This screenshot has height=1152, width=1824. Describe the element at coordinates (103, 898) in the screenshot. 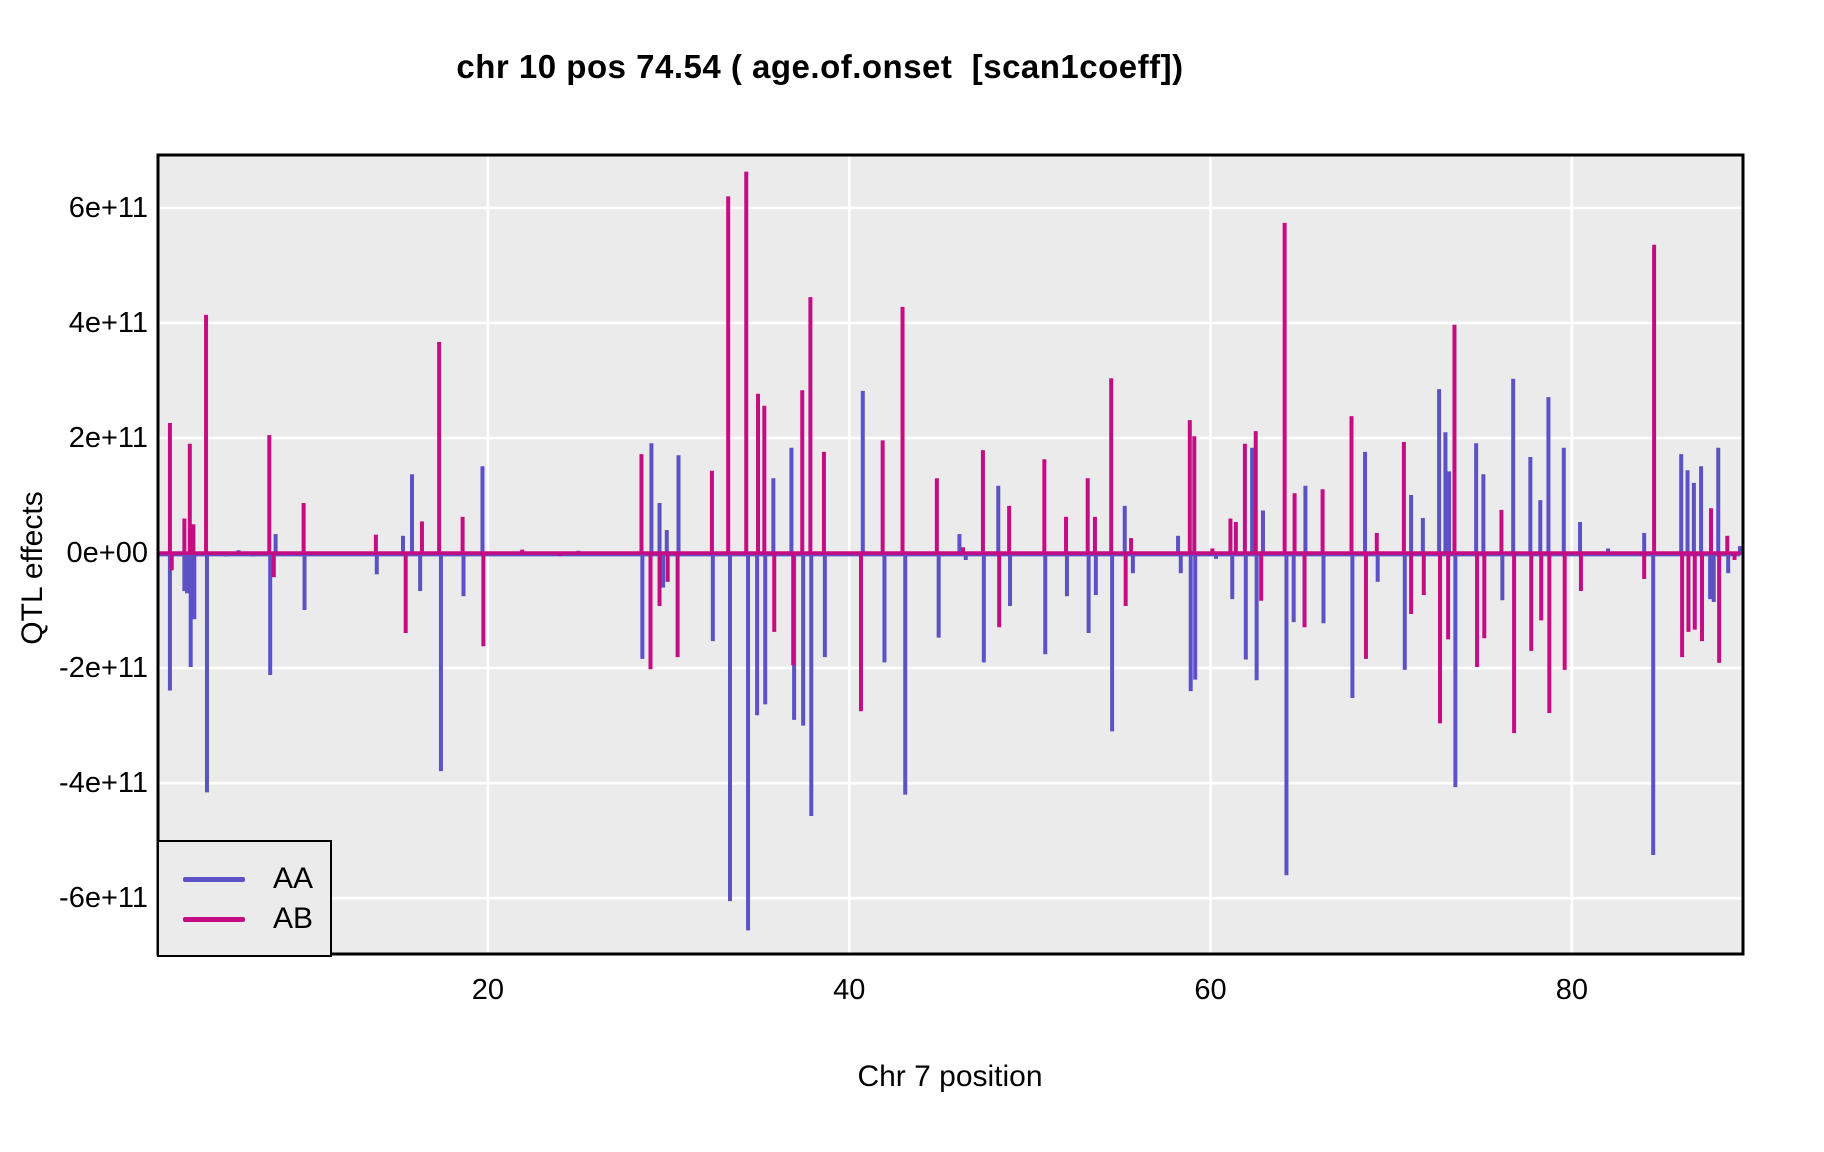

I see `y-tick-label: -6e+11` at that location.